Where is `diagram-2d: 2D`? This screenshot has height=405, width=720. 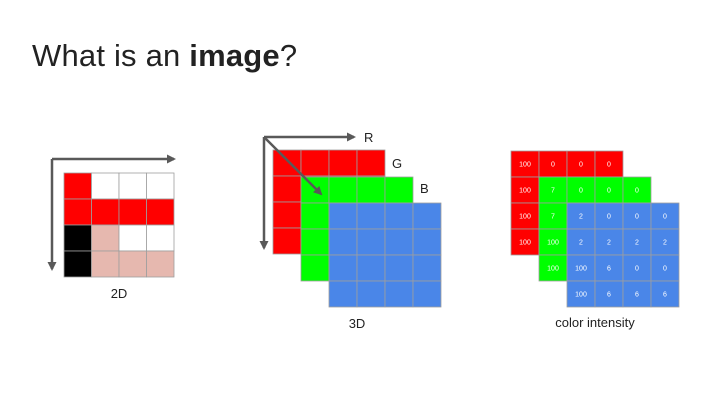 diagram-2d: 2D is located at coordinates (111, 227).